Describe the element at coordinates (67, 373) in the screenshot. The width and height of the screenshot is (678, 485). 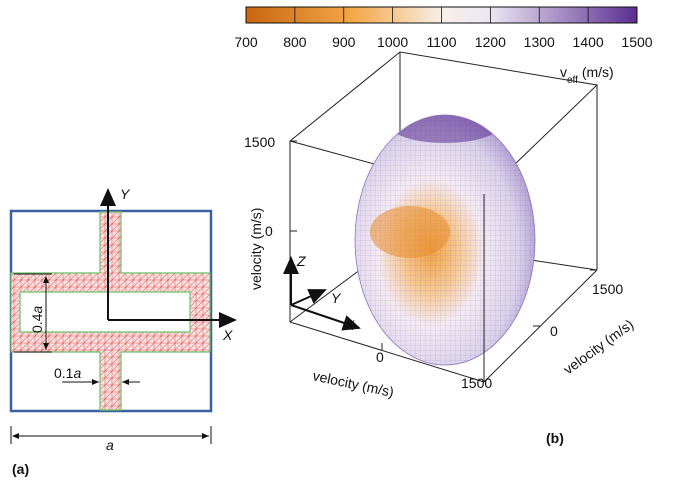
I see `width-dimension-label: 0.1a` at that location.